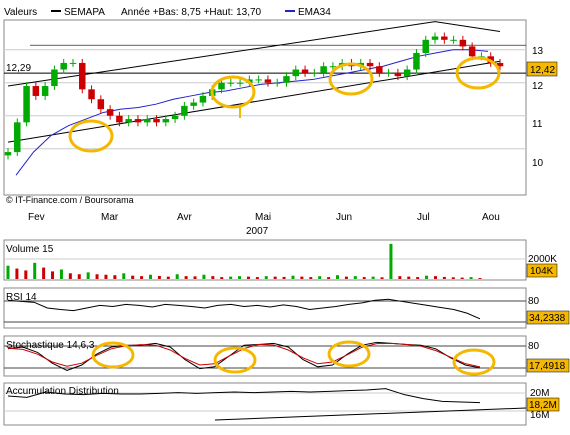 The height and width of the screenshot is (435, 570). I want to click on channel-upper-line, so click(254, 54).